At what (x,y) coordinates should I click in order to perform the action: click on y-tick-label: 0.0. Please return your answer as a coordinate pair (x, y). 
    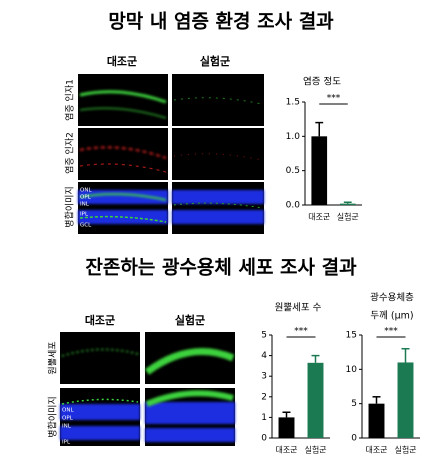
    Looking at the image, I should click on (293, 206).